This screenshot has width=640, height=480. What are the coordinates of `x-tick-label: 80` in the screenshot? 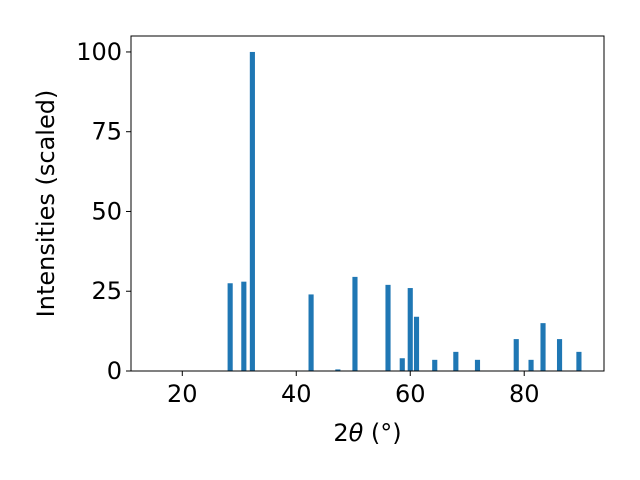 It's located at (524, 394).